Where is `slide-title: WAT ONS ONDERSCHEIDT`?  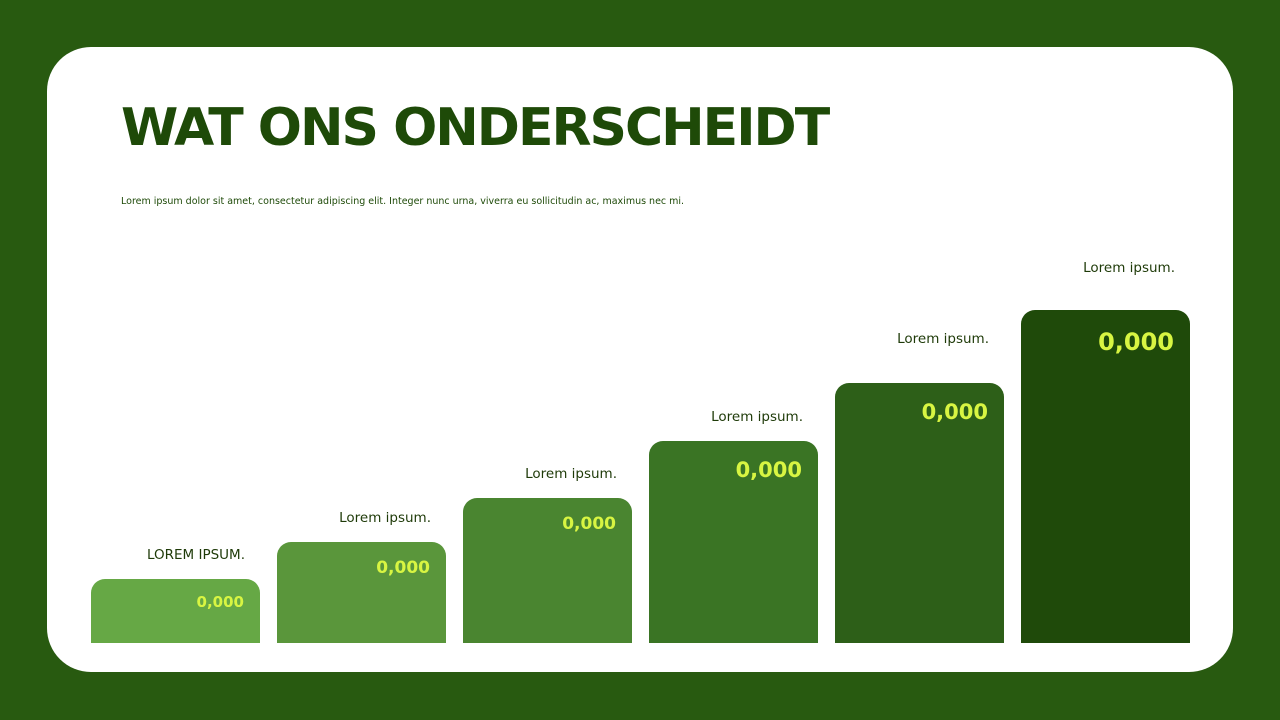
slide-title: WAT ONS ONDERSCHEIDT is located at coordinates (475, 128).